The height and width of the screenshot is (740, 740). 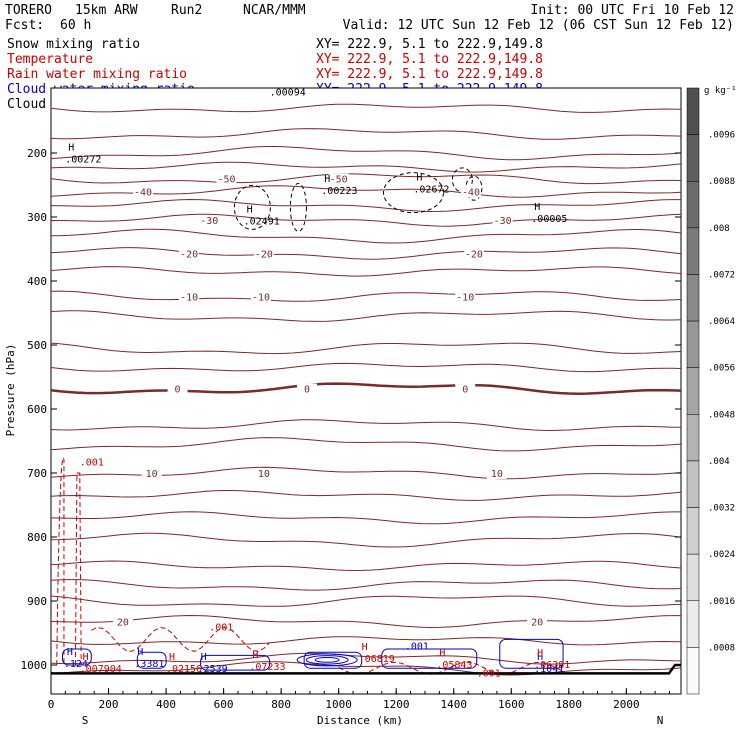 I want to click on isotherm-label: 10, so click(x=152, y=474).